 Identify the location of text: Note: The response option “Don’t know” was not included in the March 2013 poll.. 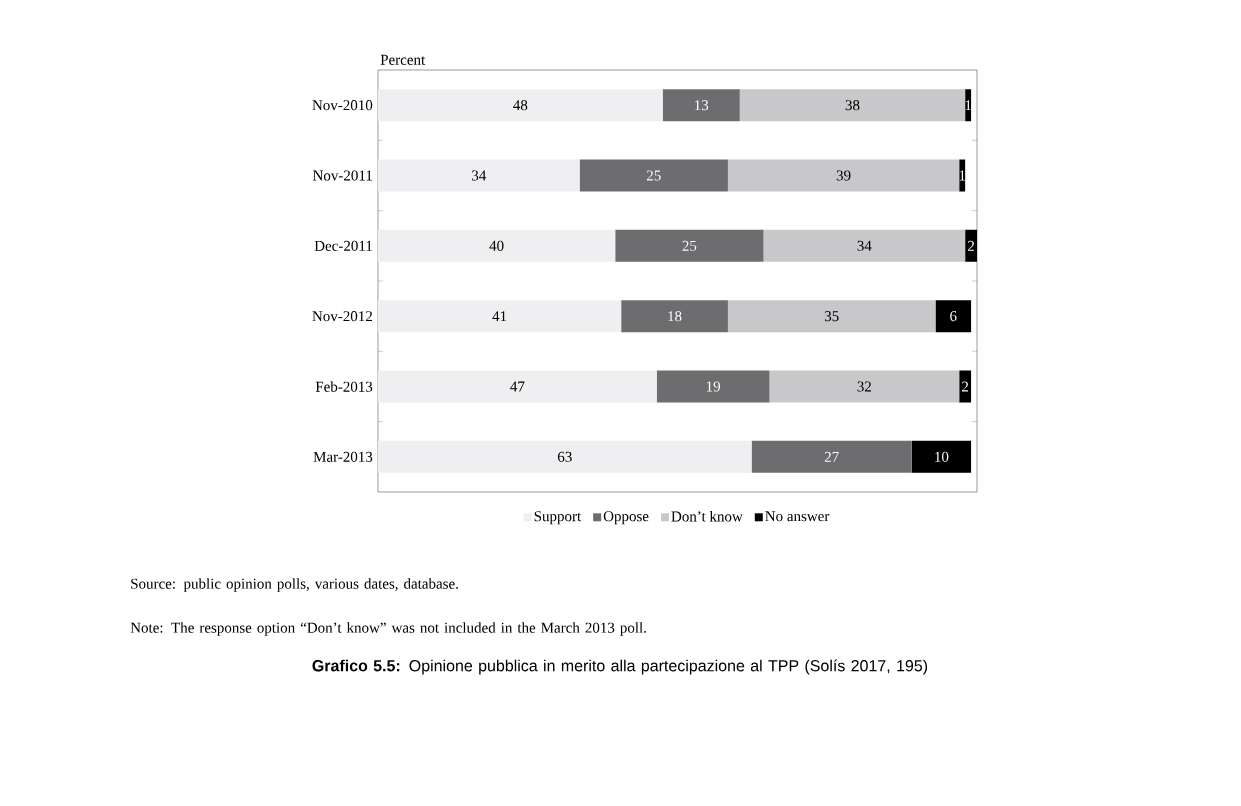
(388, 629).